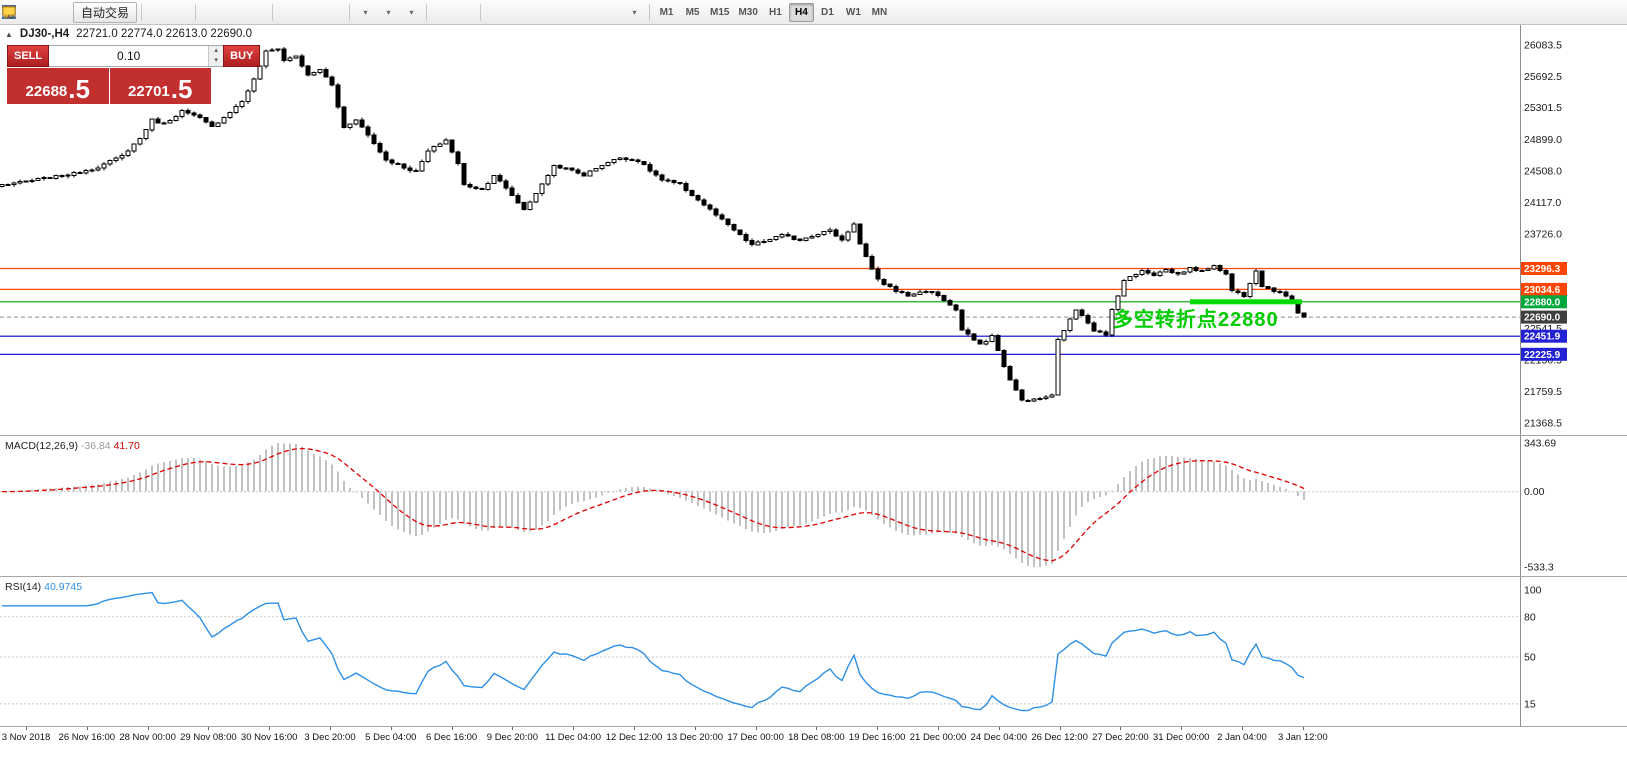  I want to click on timeframe-button-h4: H4, so click(801, 12).